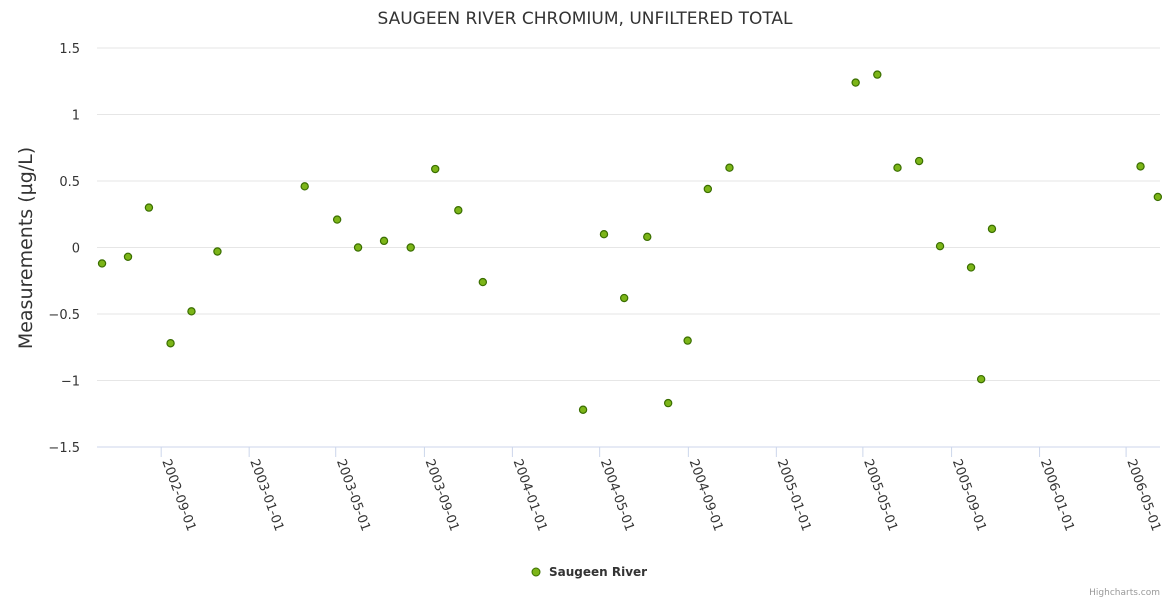 Image resolution: width=1170 pixels, height=600 pixels. I want to click on y-tick-label: −1, so click(70, 382).